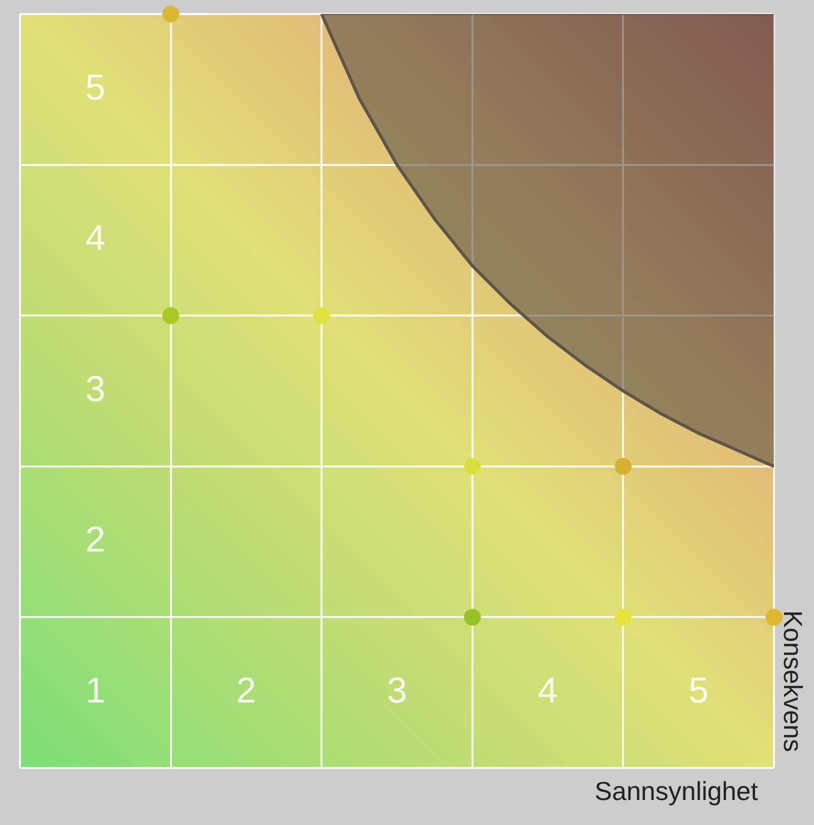 The height and width of the screenshot is (825, 814). What do you see at coordinates (397, 690) in the screenshot?
I see `x-tick-label: 3` at bounding box center [397, 690].